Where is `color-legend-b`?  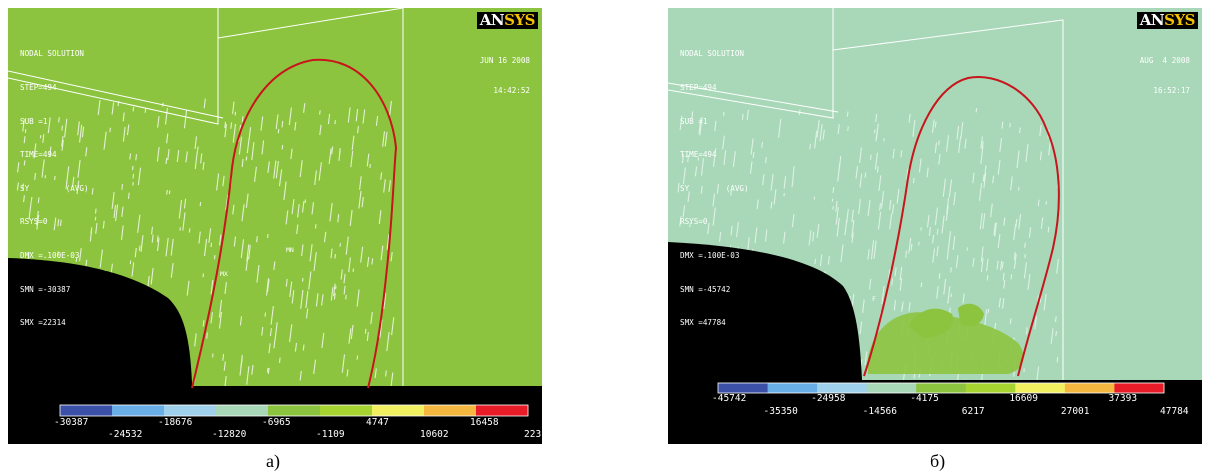 color-legend-b is located at coordinates (941, 388).